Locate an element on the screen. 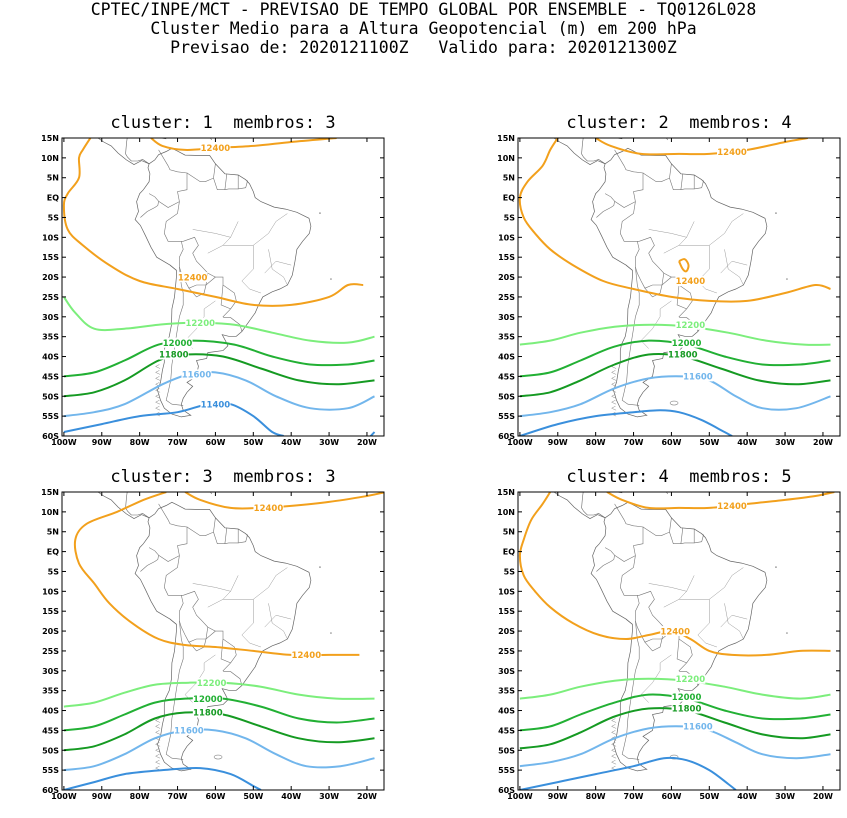 This screenshot has height=818, width=847. lat-tick-label: 5S is located at coordinates (510, 217).